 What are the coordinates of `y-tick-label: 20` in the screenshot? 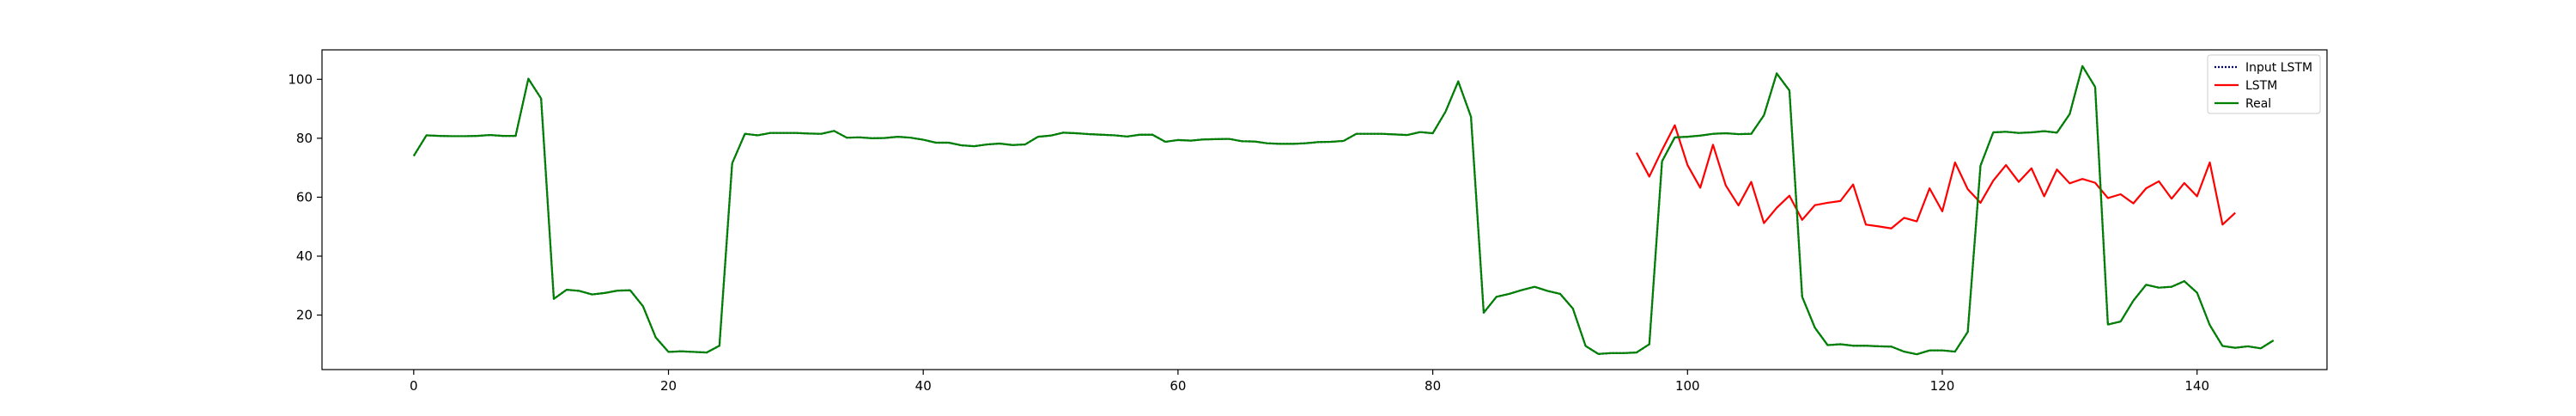 It's located at (304, 316).